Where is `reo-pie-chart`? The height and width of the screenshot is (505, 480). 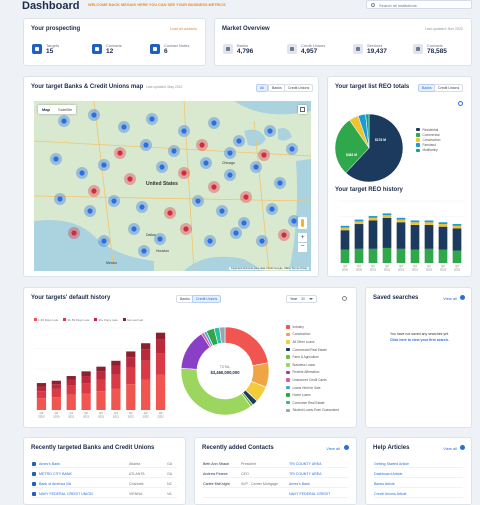 reo-pie-chart is located at coordinates (369, 148).